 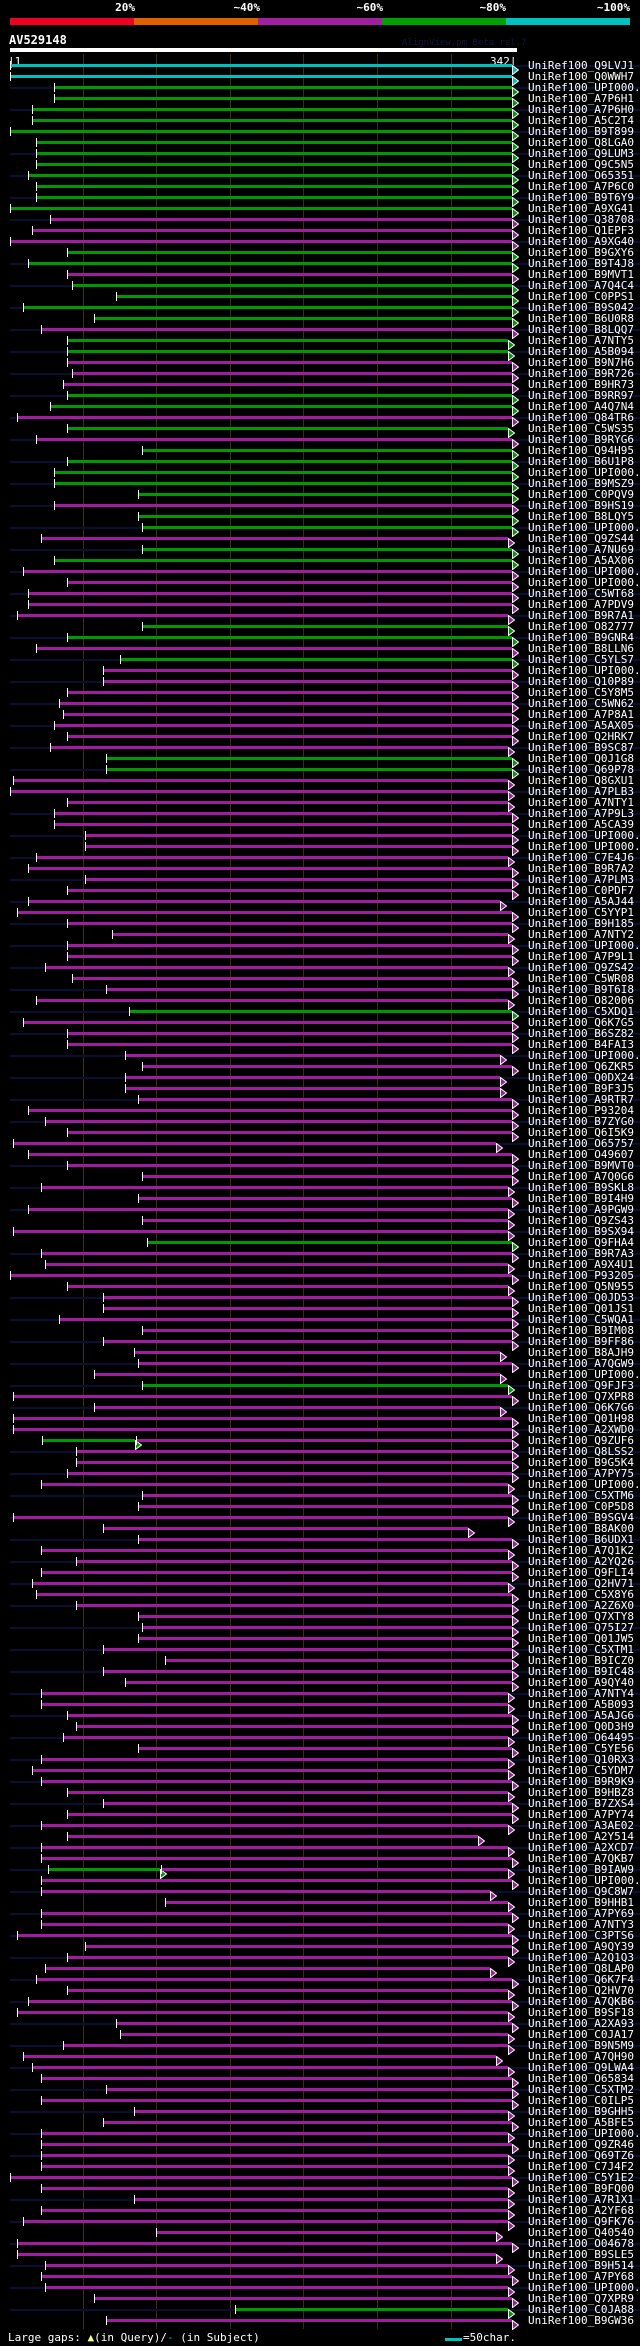 I want to click on subject-label: UniRef100_C5YLS7, so click(x=581, y=659).